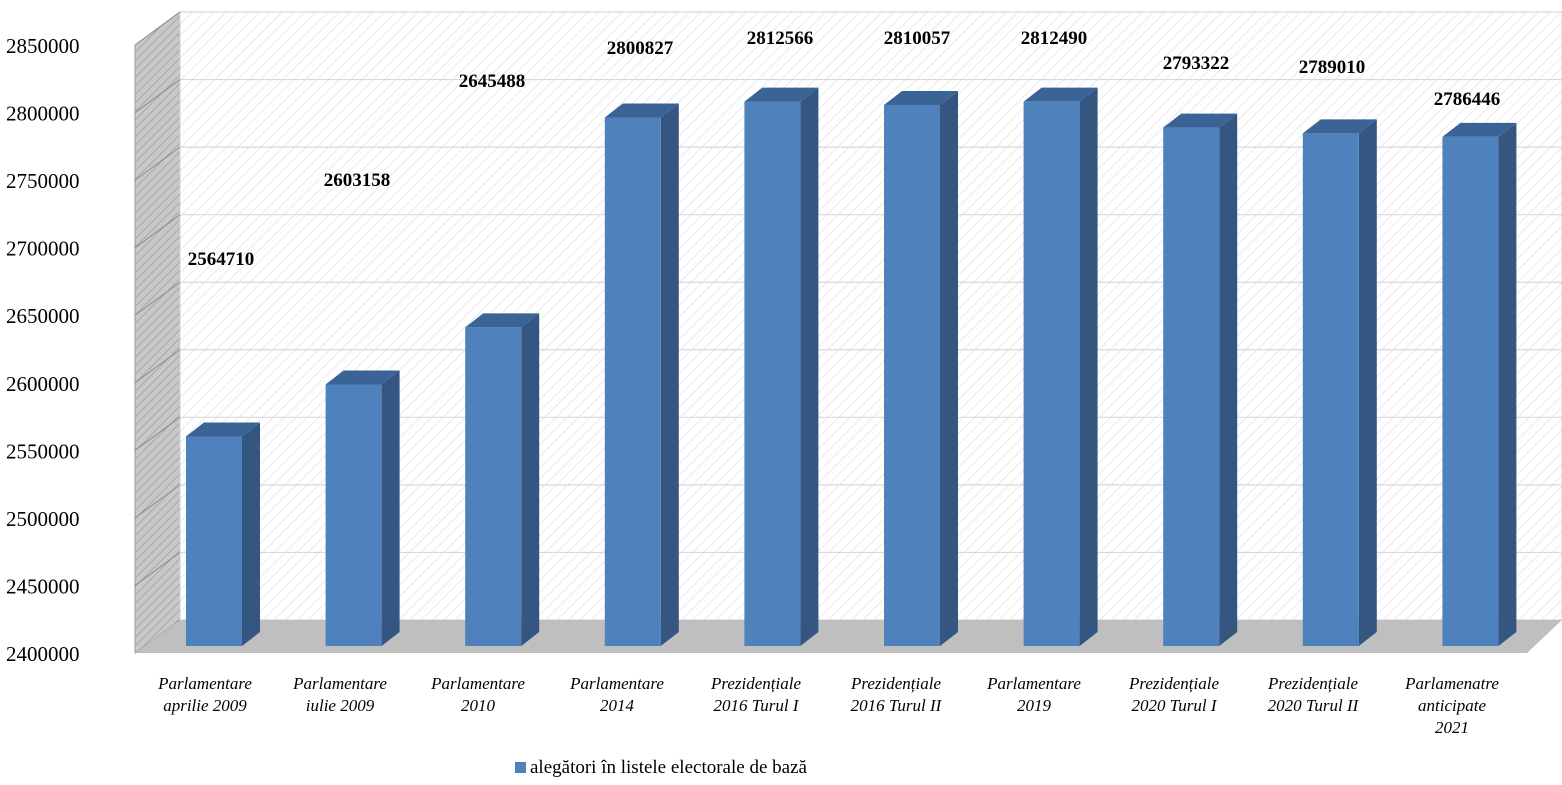 The height and width of the screenshot is (785, 1562). Describe the element at coordinates (43, 384) in the screenshot. I see `y-tick-label: 2600000` at that location.